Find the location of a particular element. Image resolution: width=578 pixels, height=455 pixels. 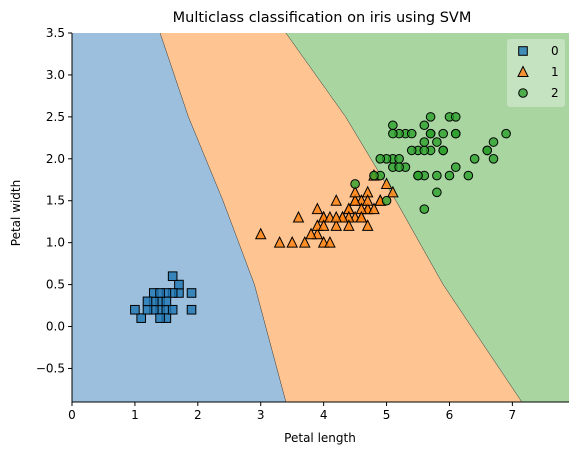

x-tick-label: 2 is located at coordinates (198, 415).